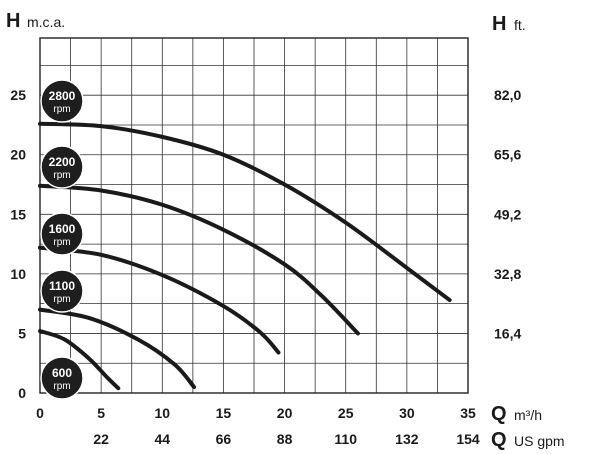 The width and height of the screenshot is (592, 454). I want to click on x-secondary-tick-label: 66, so click(224, 439).